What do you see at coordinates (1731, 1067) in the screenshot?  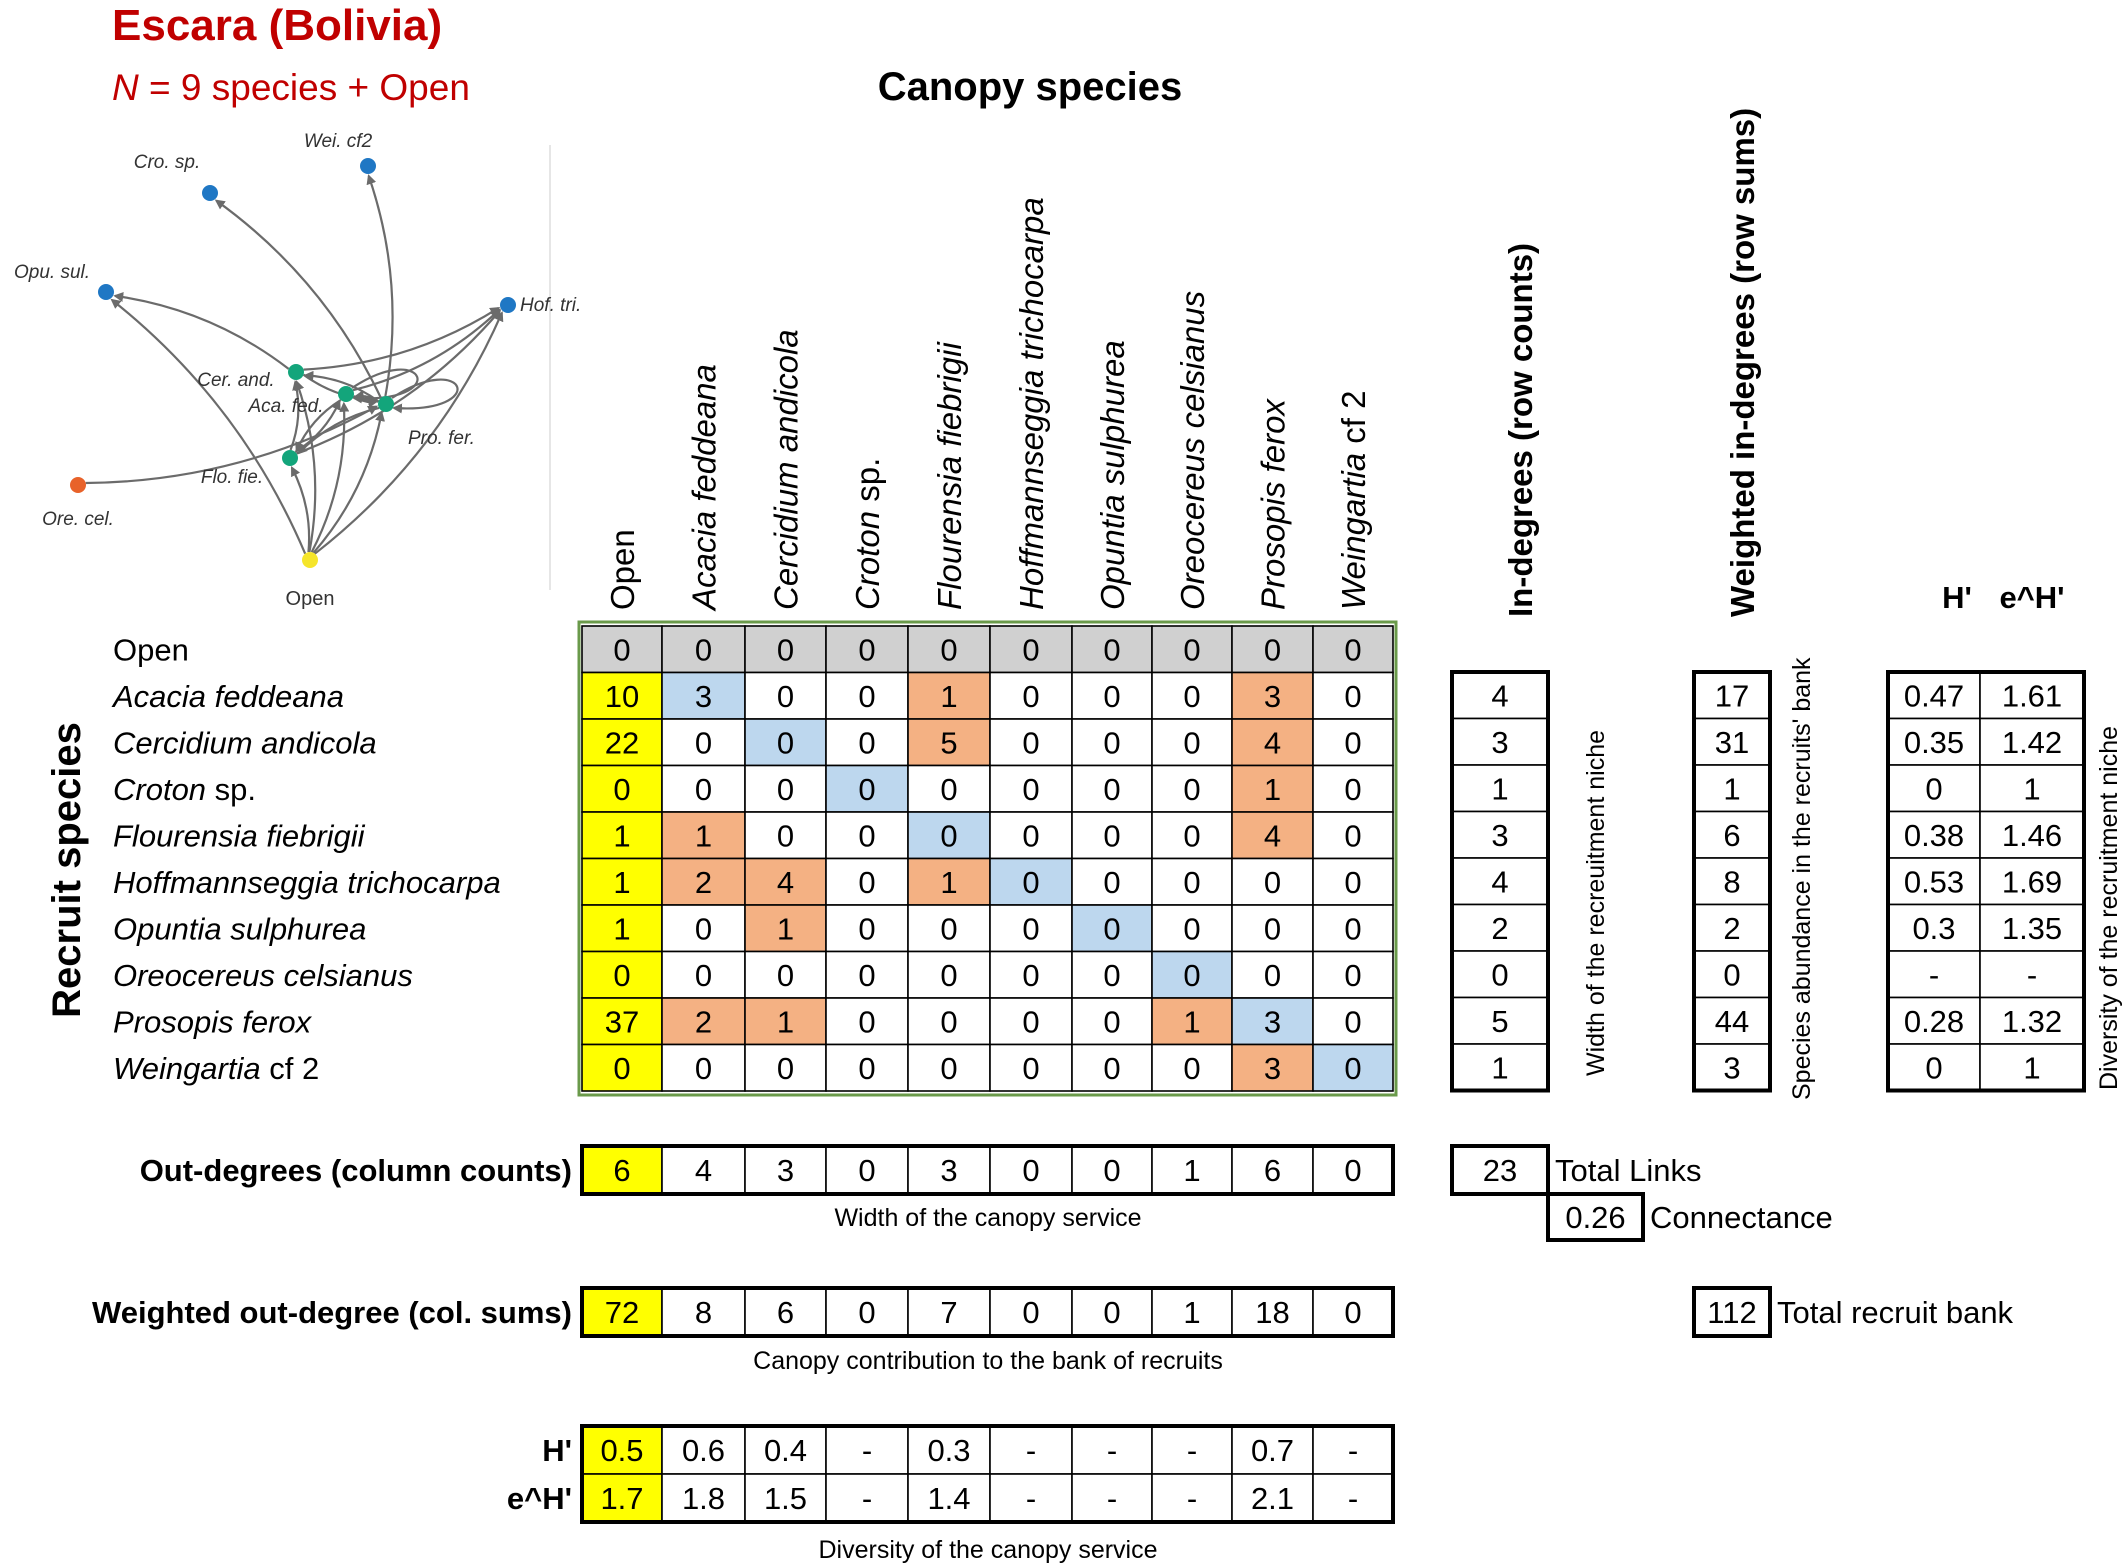 I see `weighted-in-degree-value: 3` at bounding box center [1731, 1067].